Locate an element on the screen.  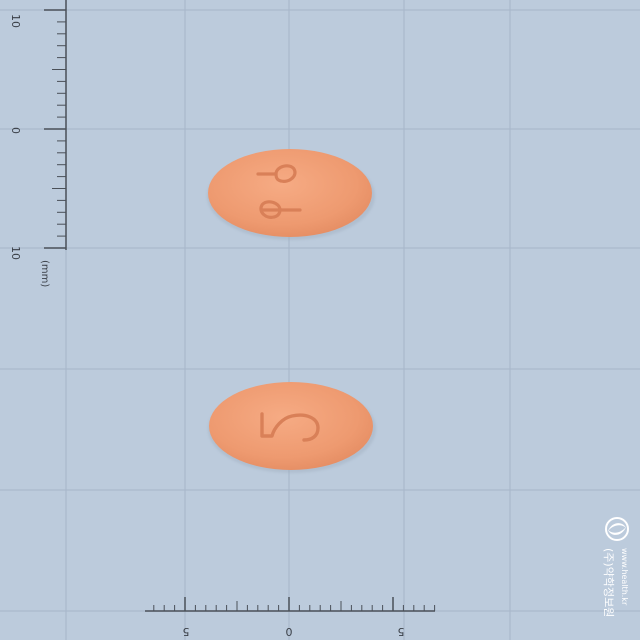
tablet-1-body is located at coordinates (290, 193).